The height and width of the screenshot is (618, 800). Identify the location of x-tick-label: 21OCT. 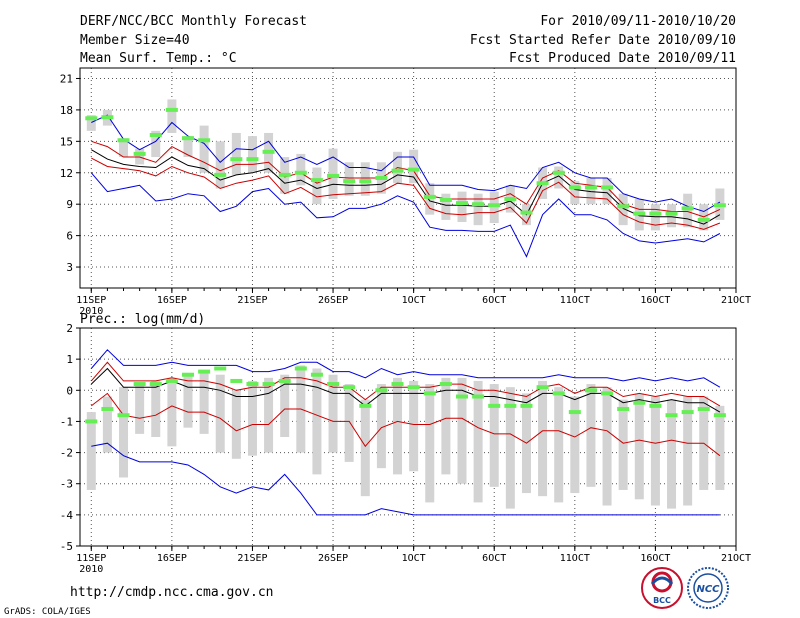
(736, 300).